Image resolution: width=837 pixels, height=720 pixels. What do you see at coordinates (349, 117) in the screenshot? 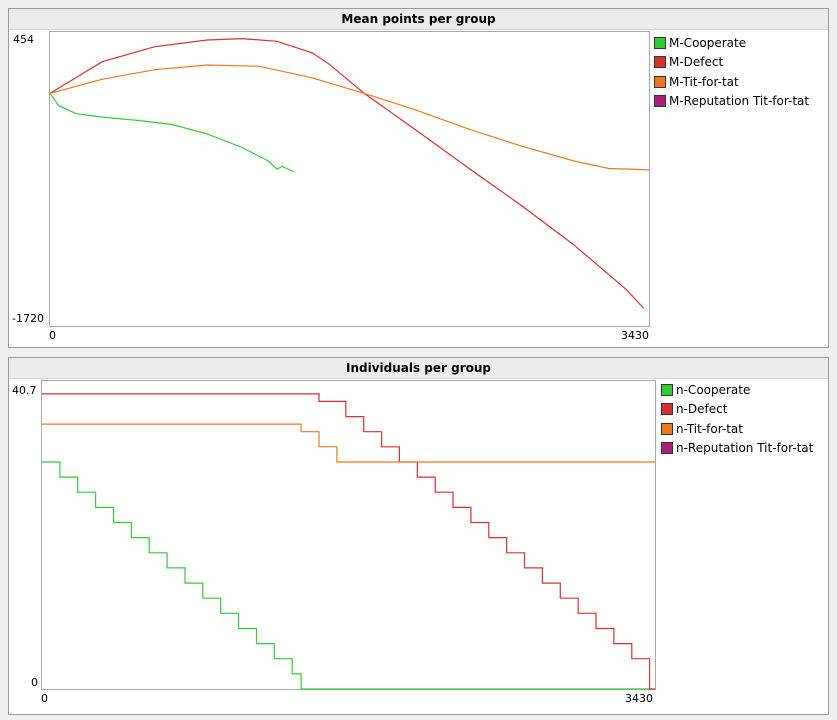
I see `m-tit-for-tat-line` at bounding box center [349, 117].